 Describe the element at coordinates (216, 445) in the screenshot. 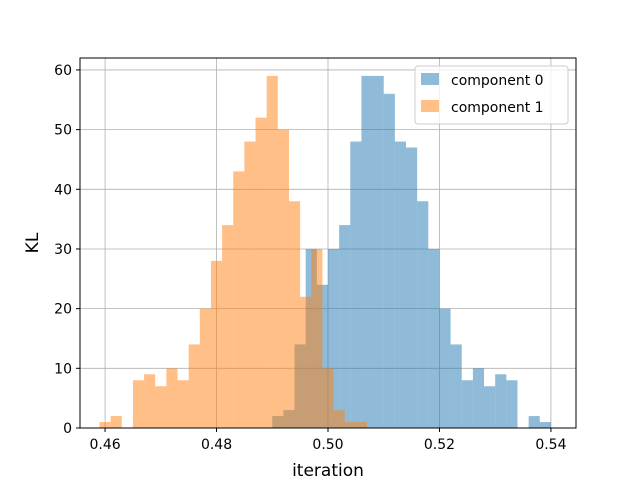

I see `x-tick-label: 0.48` at that location.